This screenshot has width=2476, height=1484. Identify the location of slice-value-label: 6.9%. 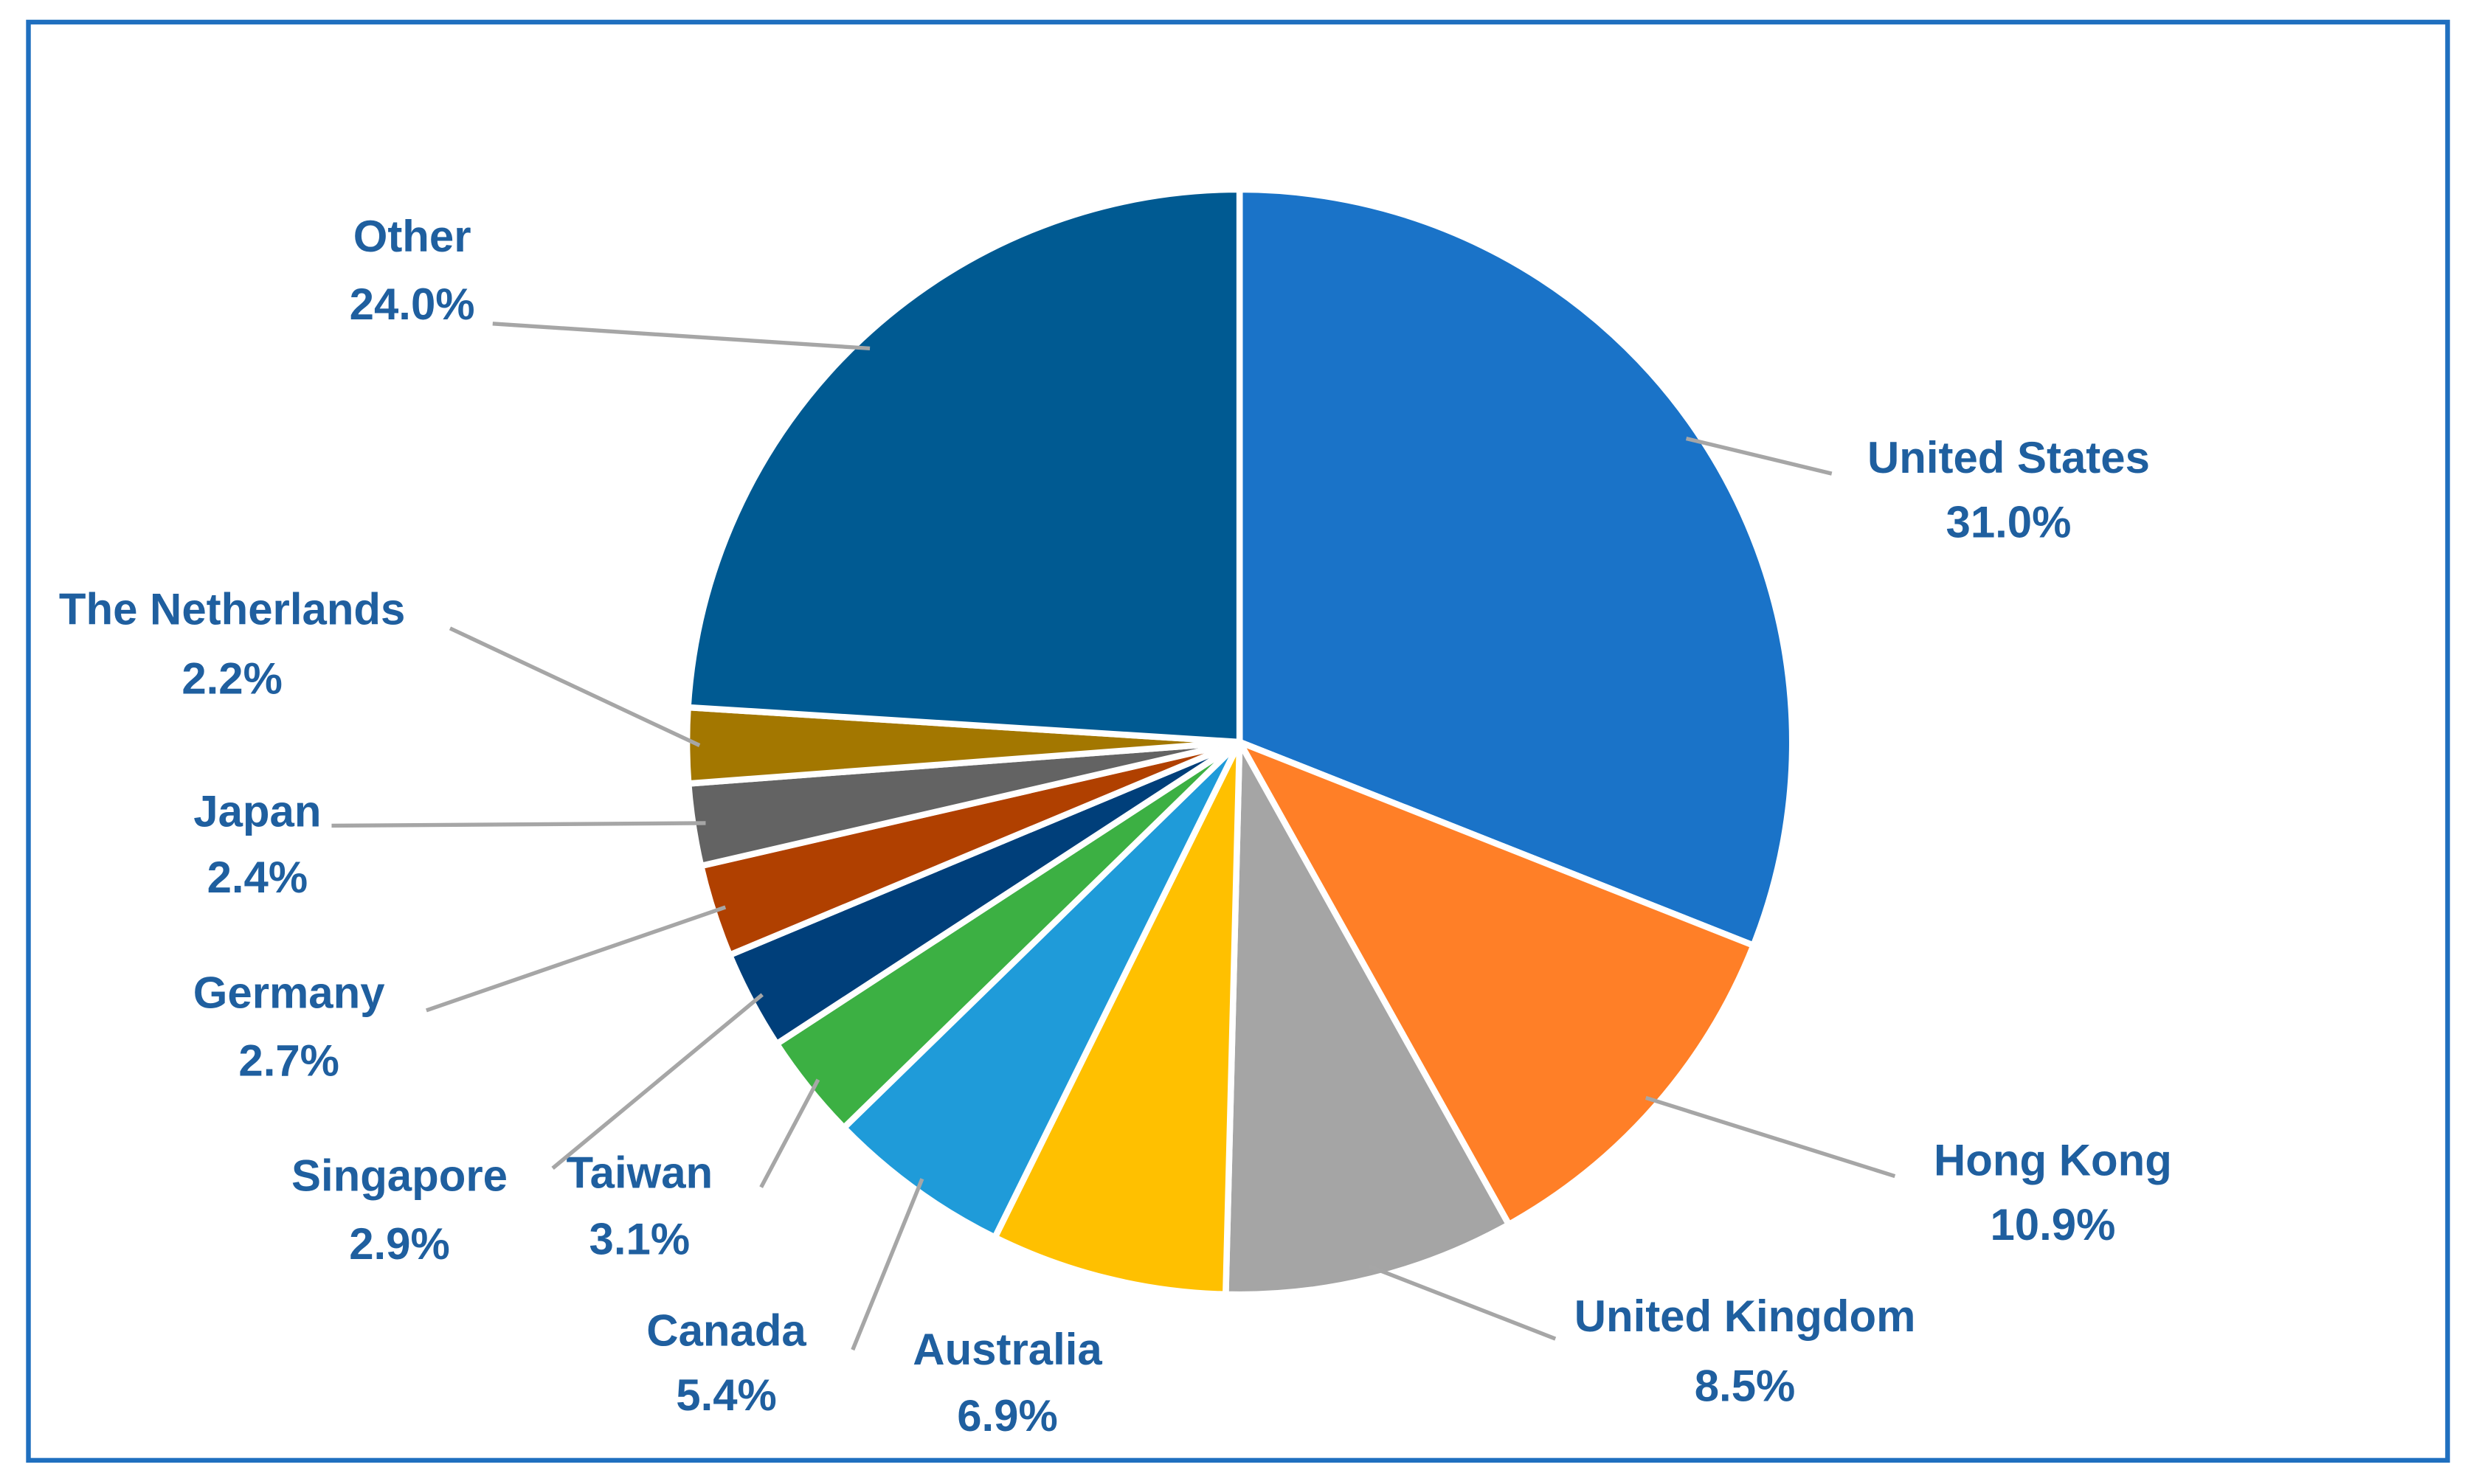
(1007, 1415).